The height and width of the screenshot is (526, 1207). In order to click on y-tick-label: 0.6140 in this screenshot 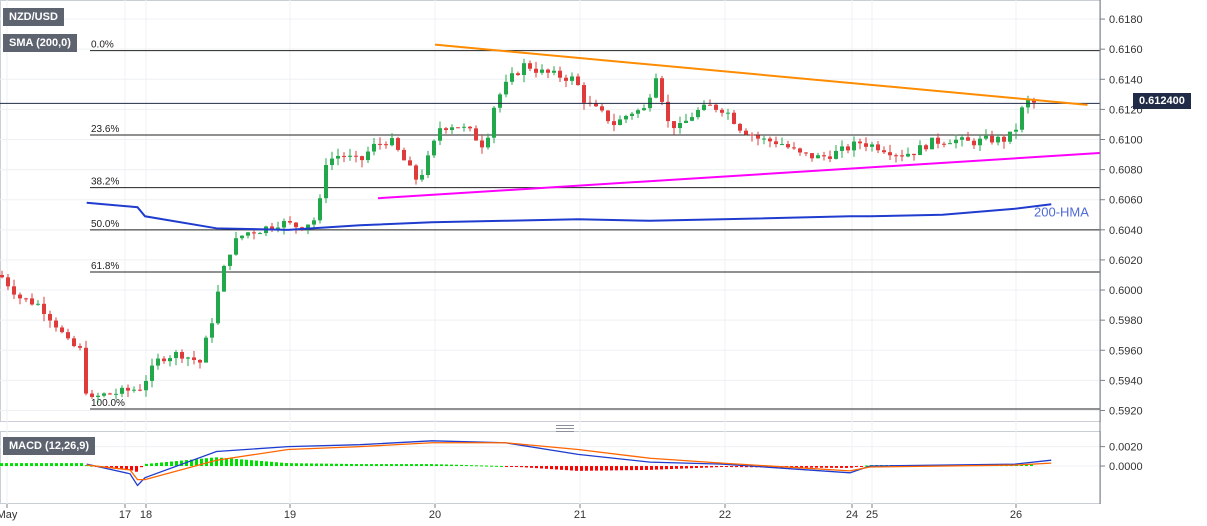, I will do `click(1126, 80)`.